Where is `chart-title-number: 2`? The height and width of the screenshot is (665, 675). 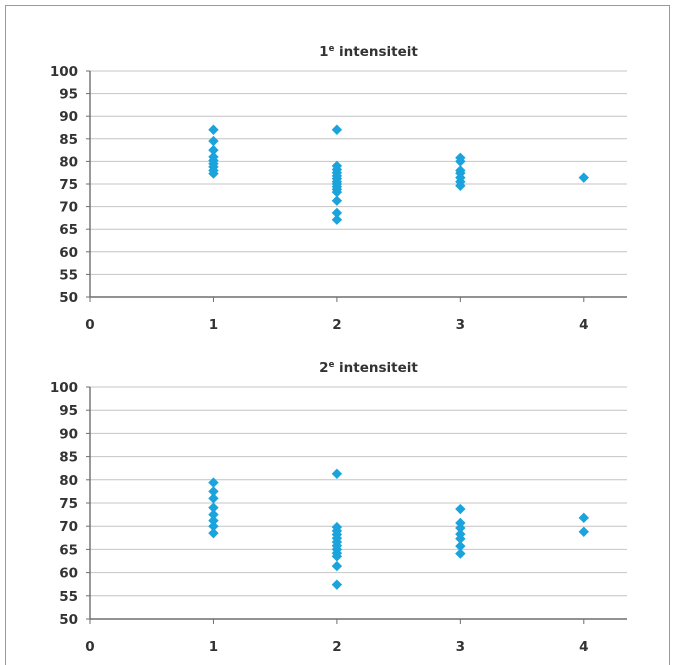 chart-title-number: 2 is located at coordinates (323, 368).